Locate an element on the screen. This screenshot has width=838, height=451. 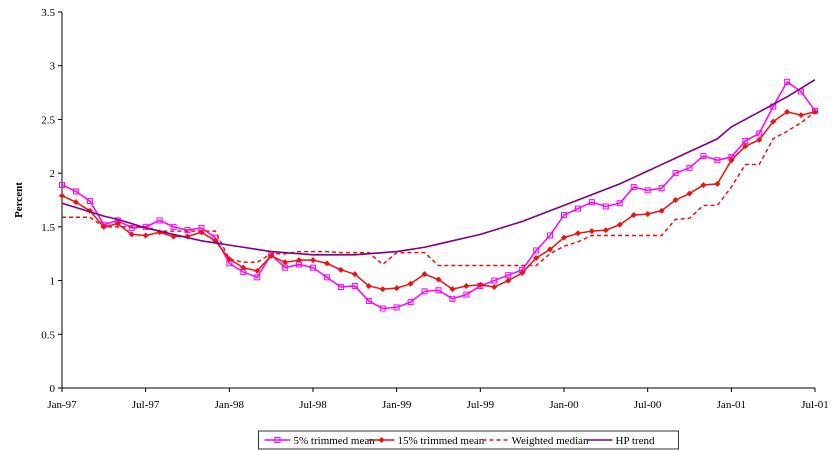
y-tick-label: 0.5 is located at coordinates (48, 335).